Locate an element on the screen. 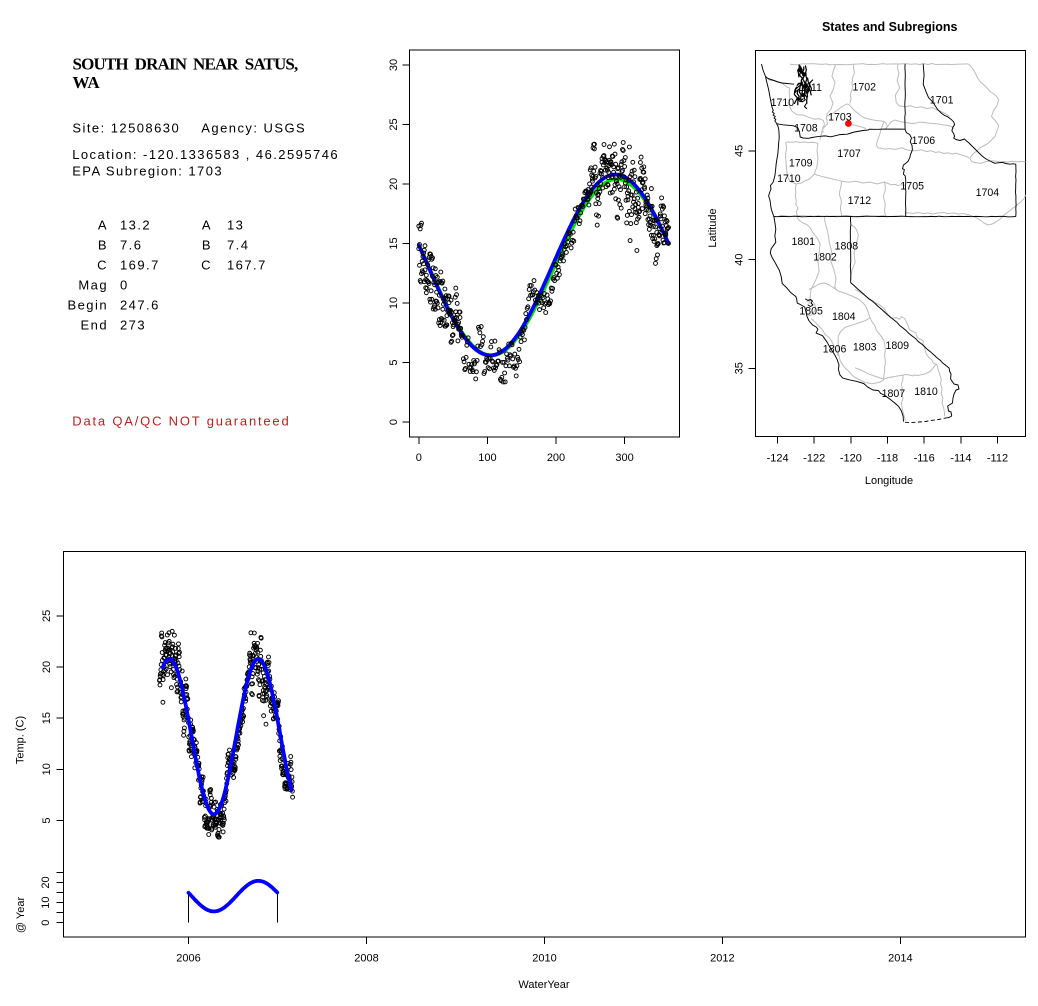 The width and height of the screenshot is (1038, 1006). svg-text: SOUTH DRAIN NEAR SATUS, is located at coordinates (185, 63).